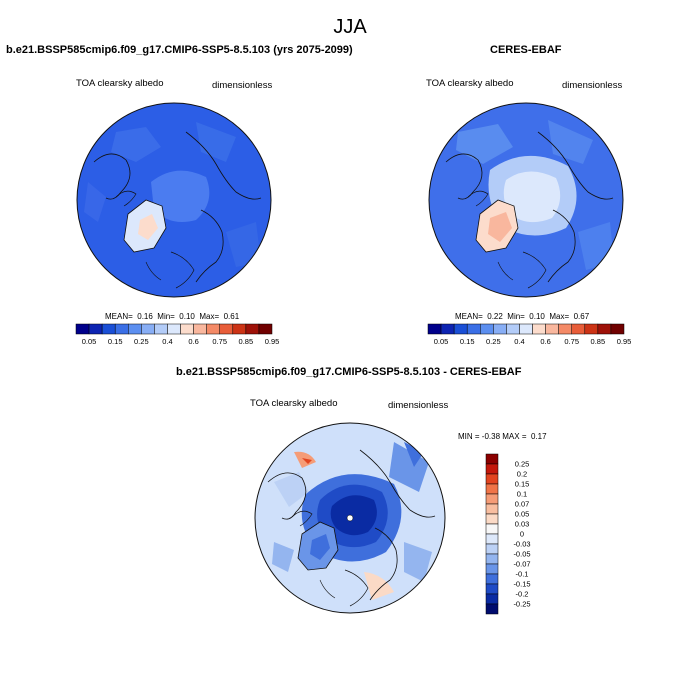 The height and width of the screenshot is (700, 700). What do you see at coordinates (502, 436) in the screenshot?
I see `panel-3-stats: MIN = -0.38 MAX = 0.17` at bounding box center [502, 436].